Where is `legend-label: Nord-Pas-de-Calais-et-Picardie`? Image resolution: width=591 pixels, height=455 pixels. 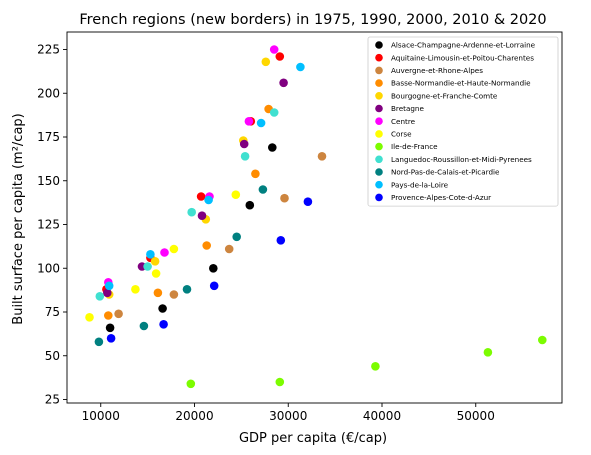
legend-label: Nord-Pas-de-Calais-et-Picardie is located at coordinates (445, 172).